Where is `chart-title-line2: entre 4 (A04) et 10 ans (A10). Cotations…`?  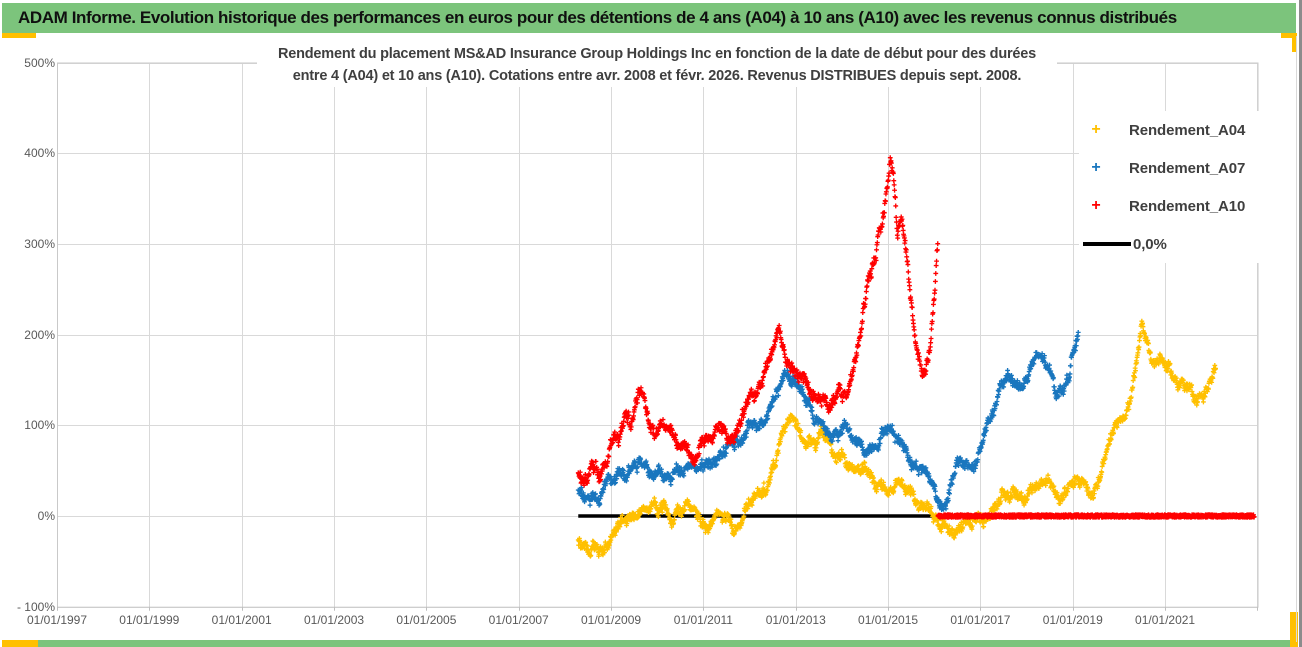 chart-title-line2: entre 4 (A04) et 10 ans (A10). Cotations… is located at coordinates (657, 76).